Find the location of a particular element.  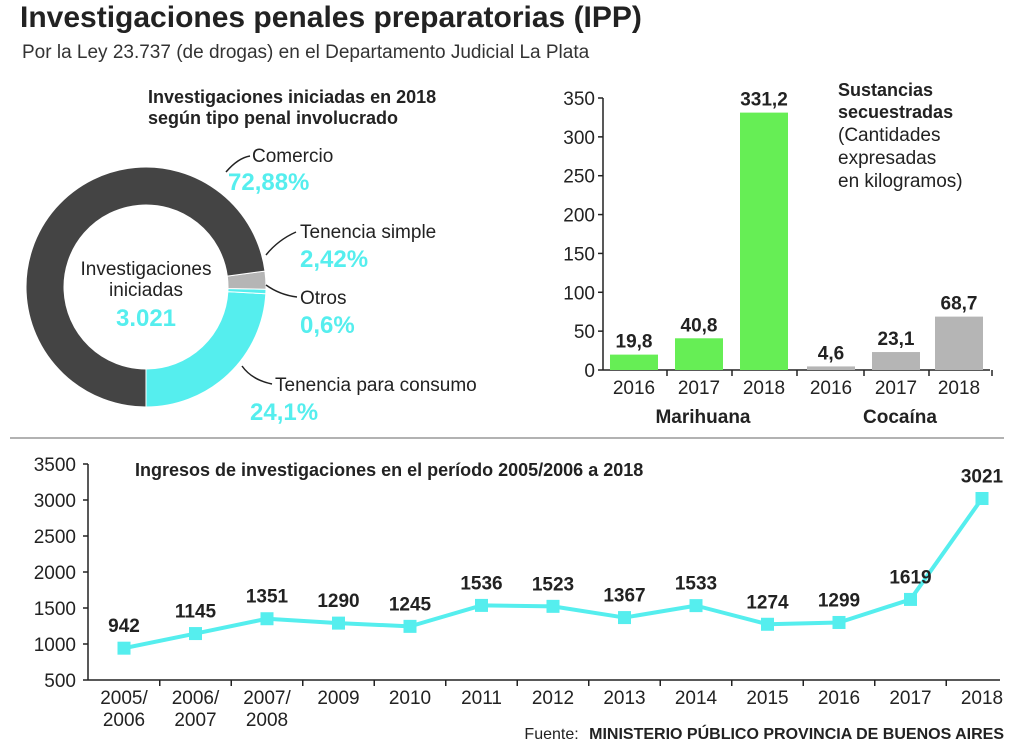

bar-y-tick-label: 150 is located at coordinates (579, 254).